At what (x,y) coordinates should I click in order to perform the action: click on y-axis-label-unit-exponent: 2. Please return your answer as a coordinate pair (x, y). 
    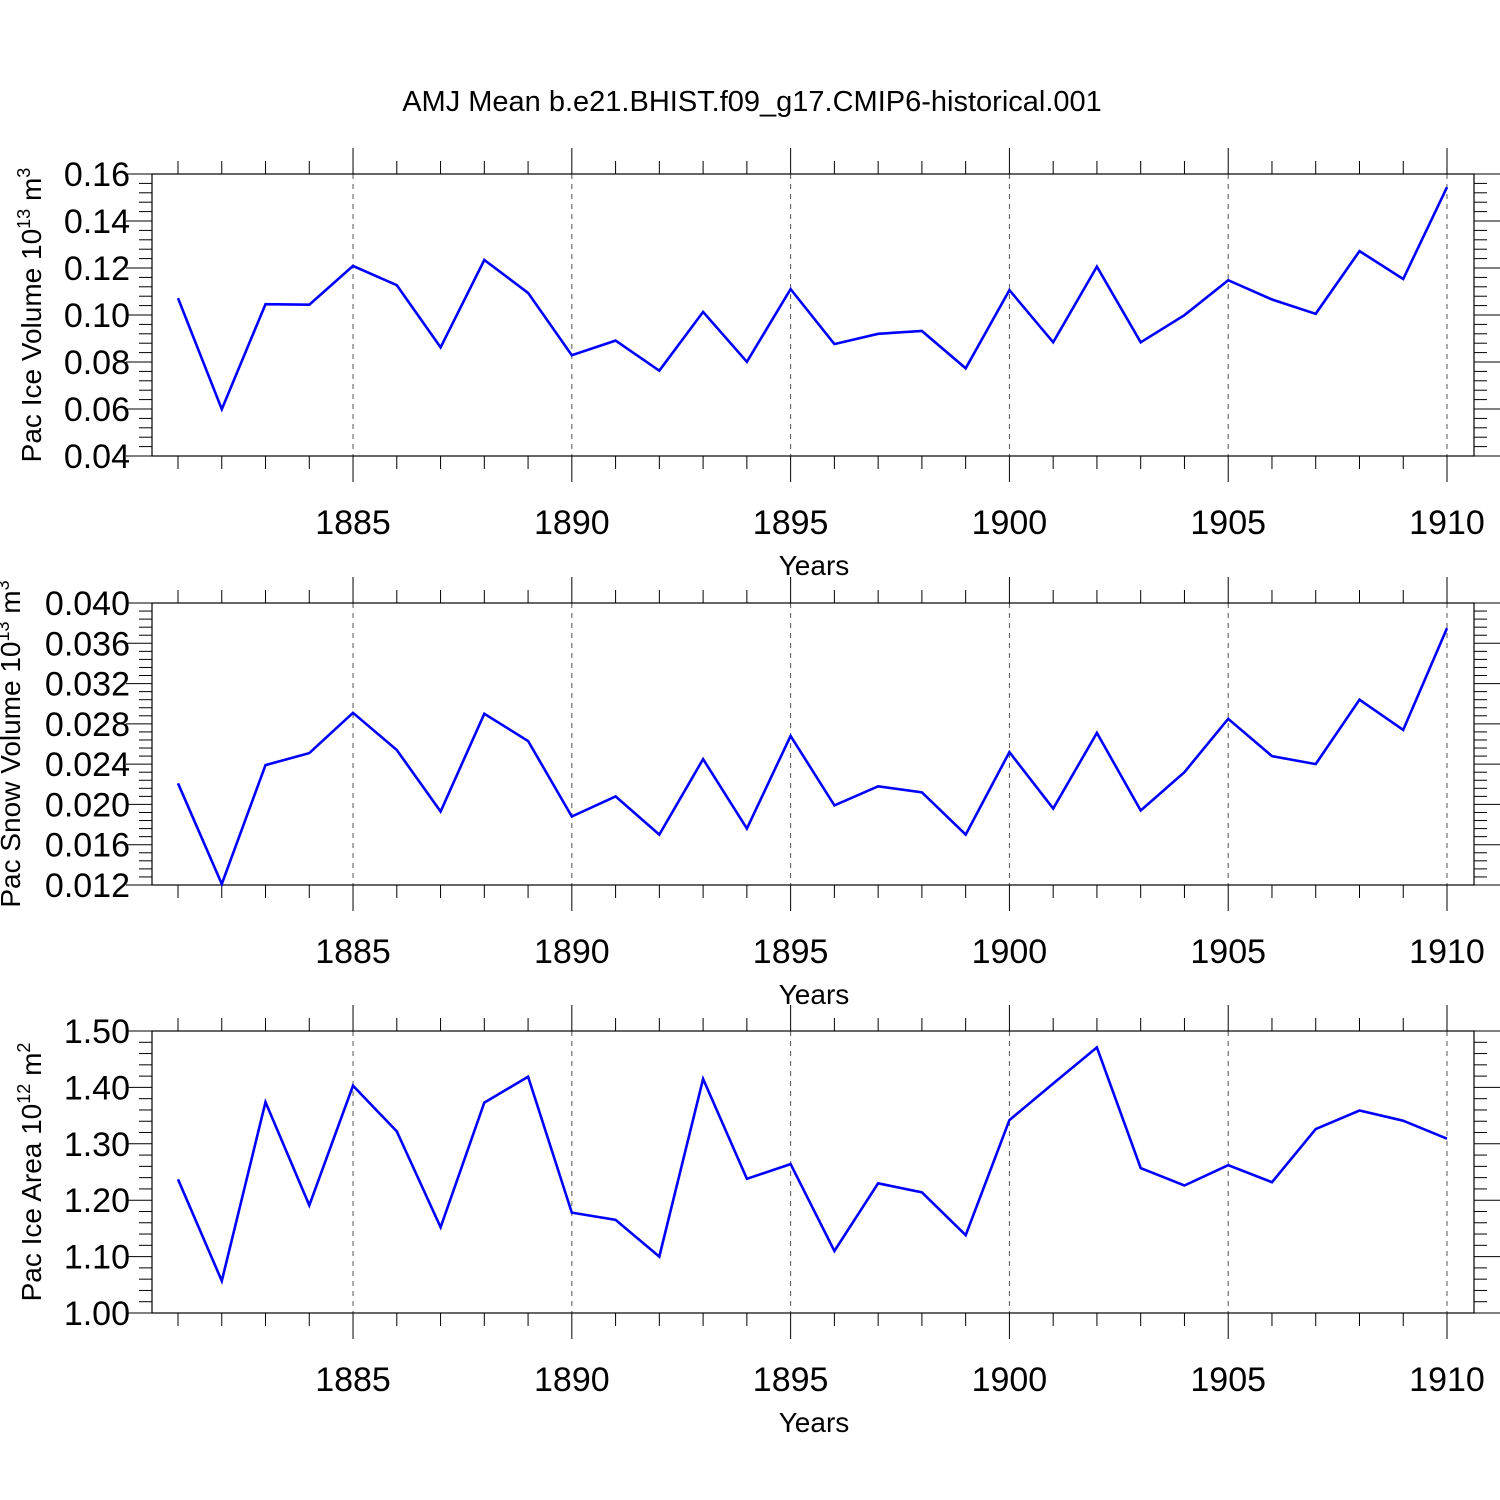
    Looking at the image, I should click on (24, 1048).